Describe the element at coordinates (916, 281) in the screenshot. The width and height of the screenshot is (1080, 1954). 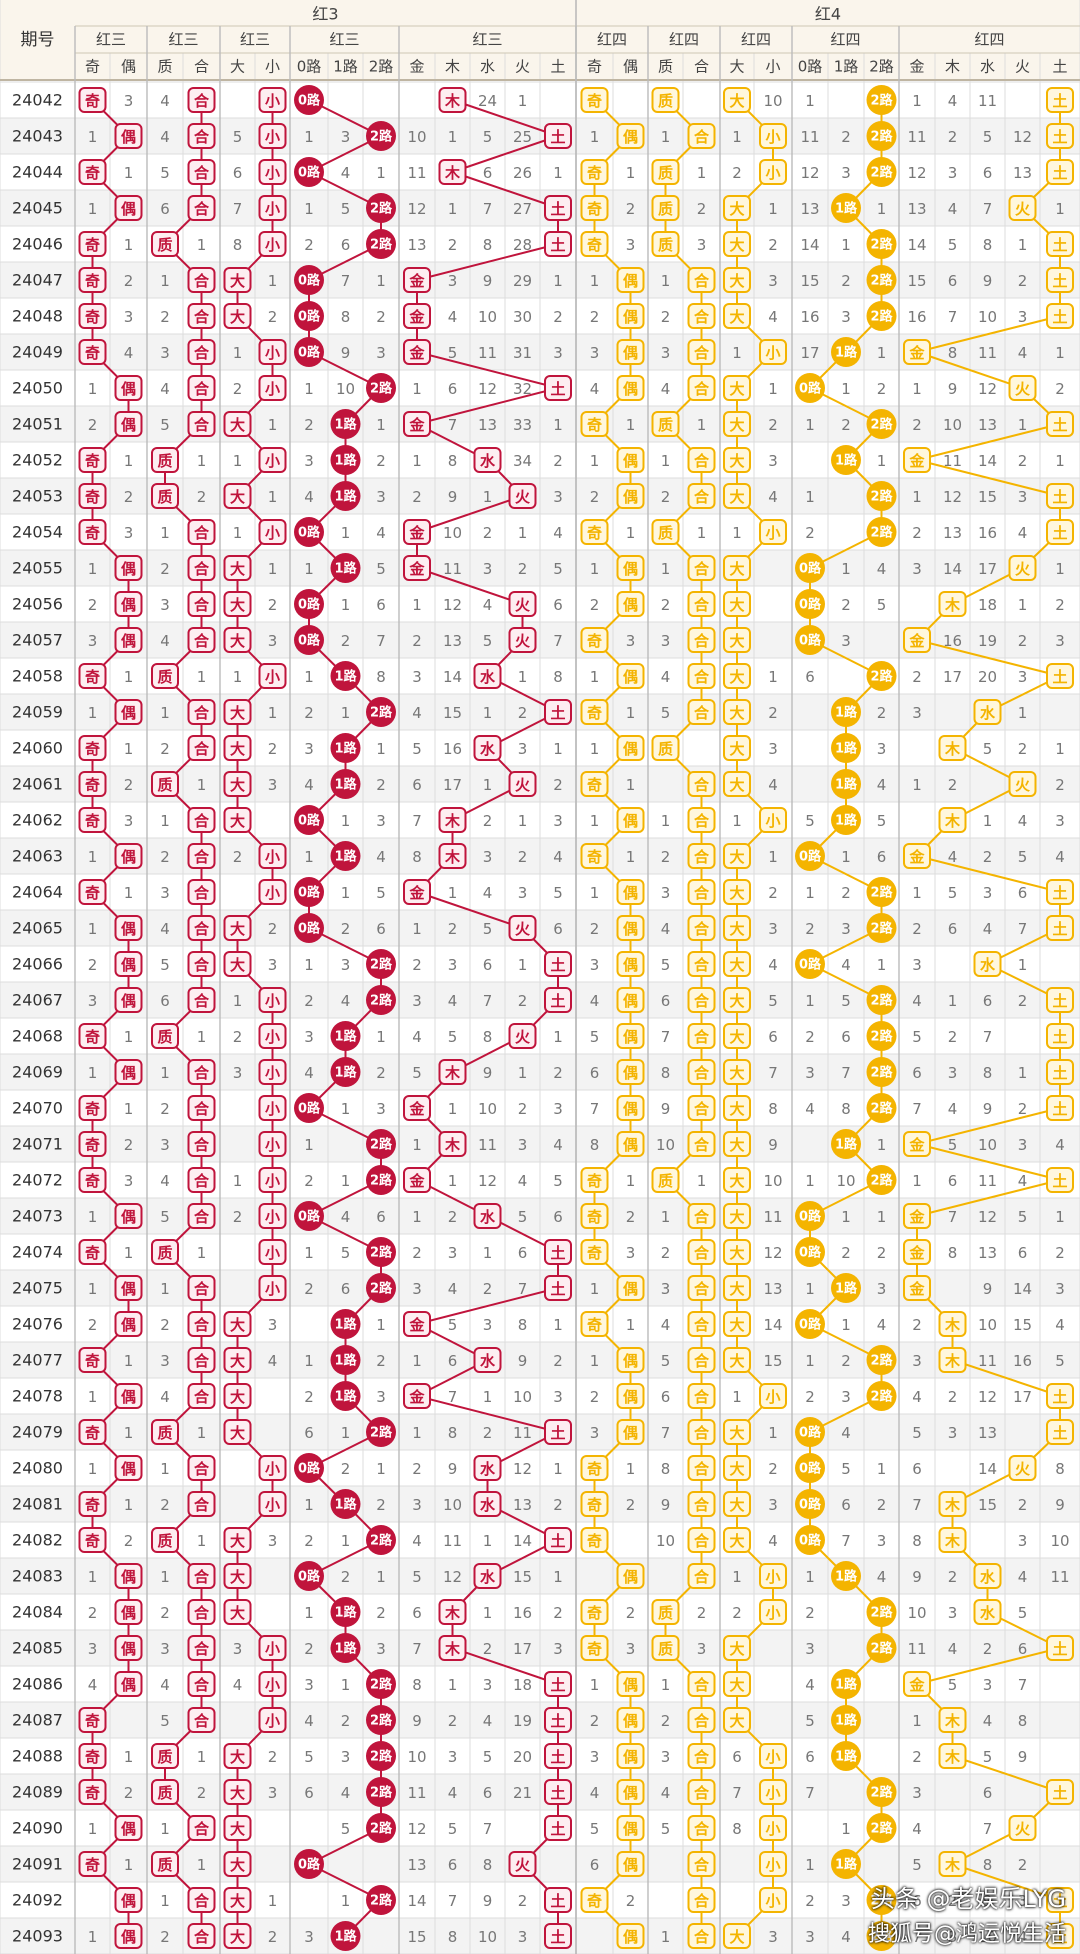
I see `miss-count: 15` at that location.